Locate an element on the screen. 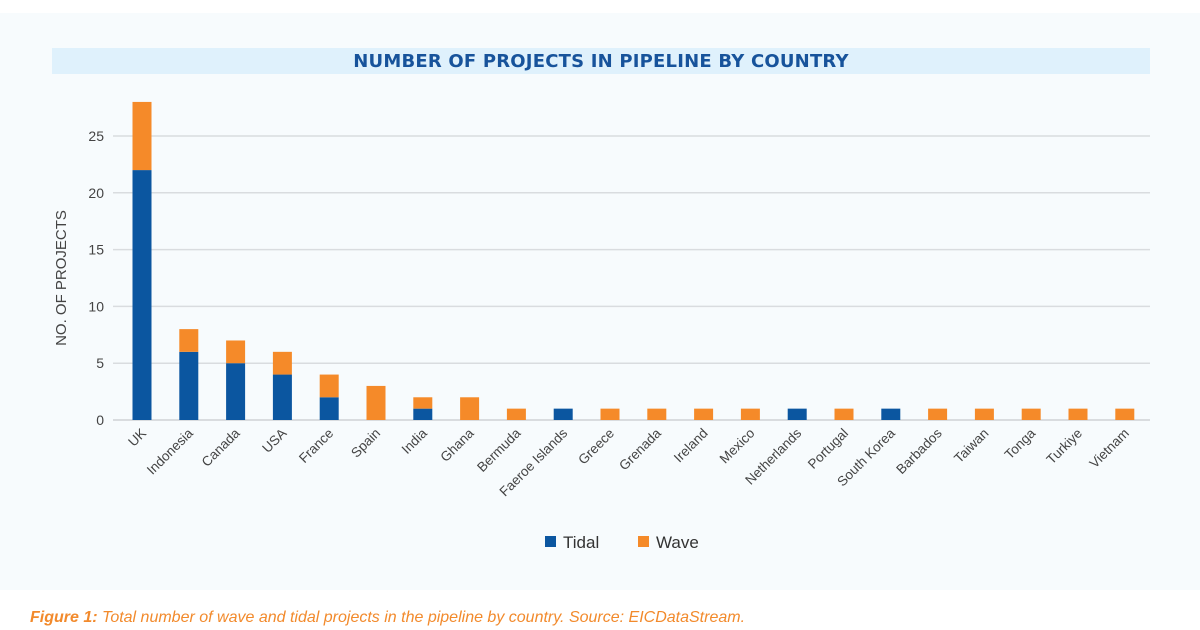 The width and height of the screenshot is (1200, 630). x-tick-label: Barbados is located at coordinates (919, 451).